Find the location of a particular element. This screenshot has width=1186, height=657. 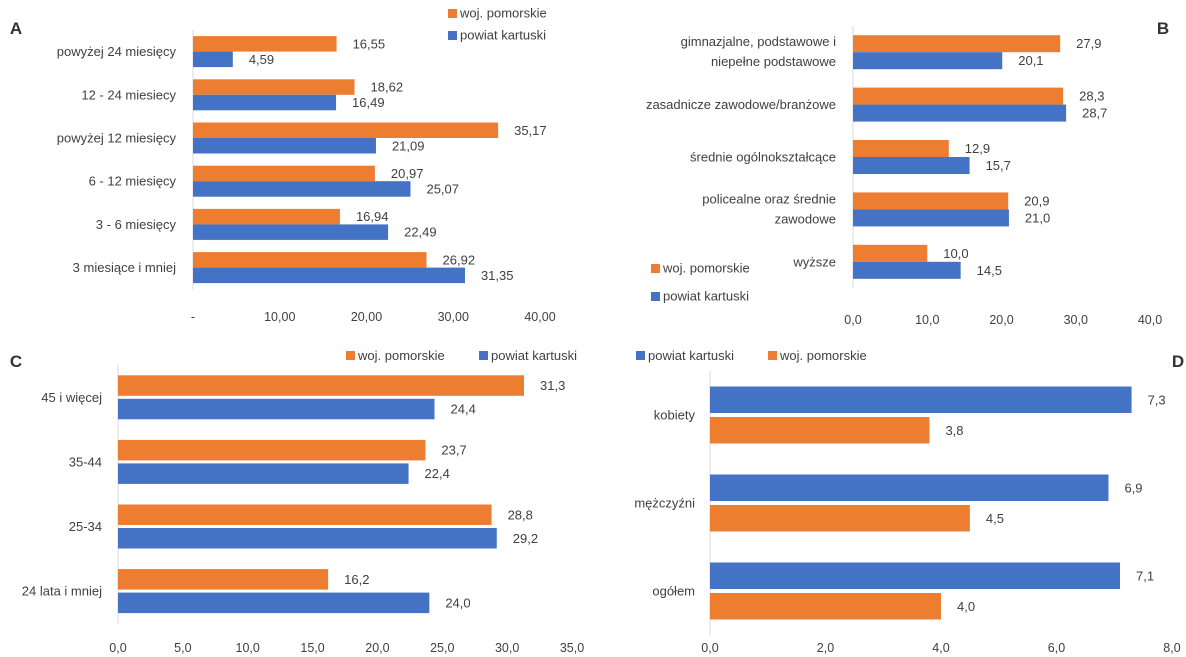

category-label: ogółem is located at coordinates (673, 591).